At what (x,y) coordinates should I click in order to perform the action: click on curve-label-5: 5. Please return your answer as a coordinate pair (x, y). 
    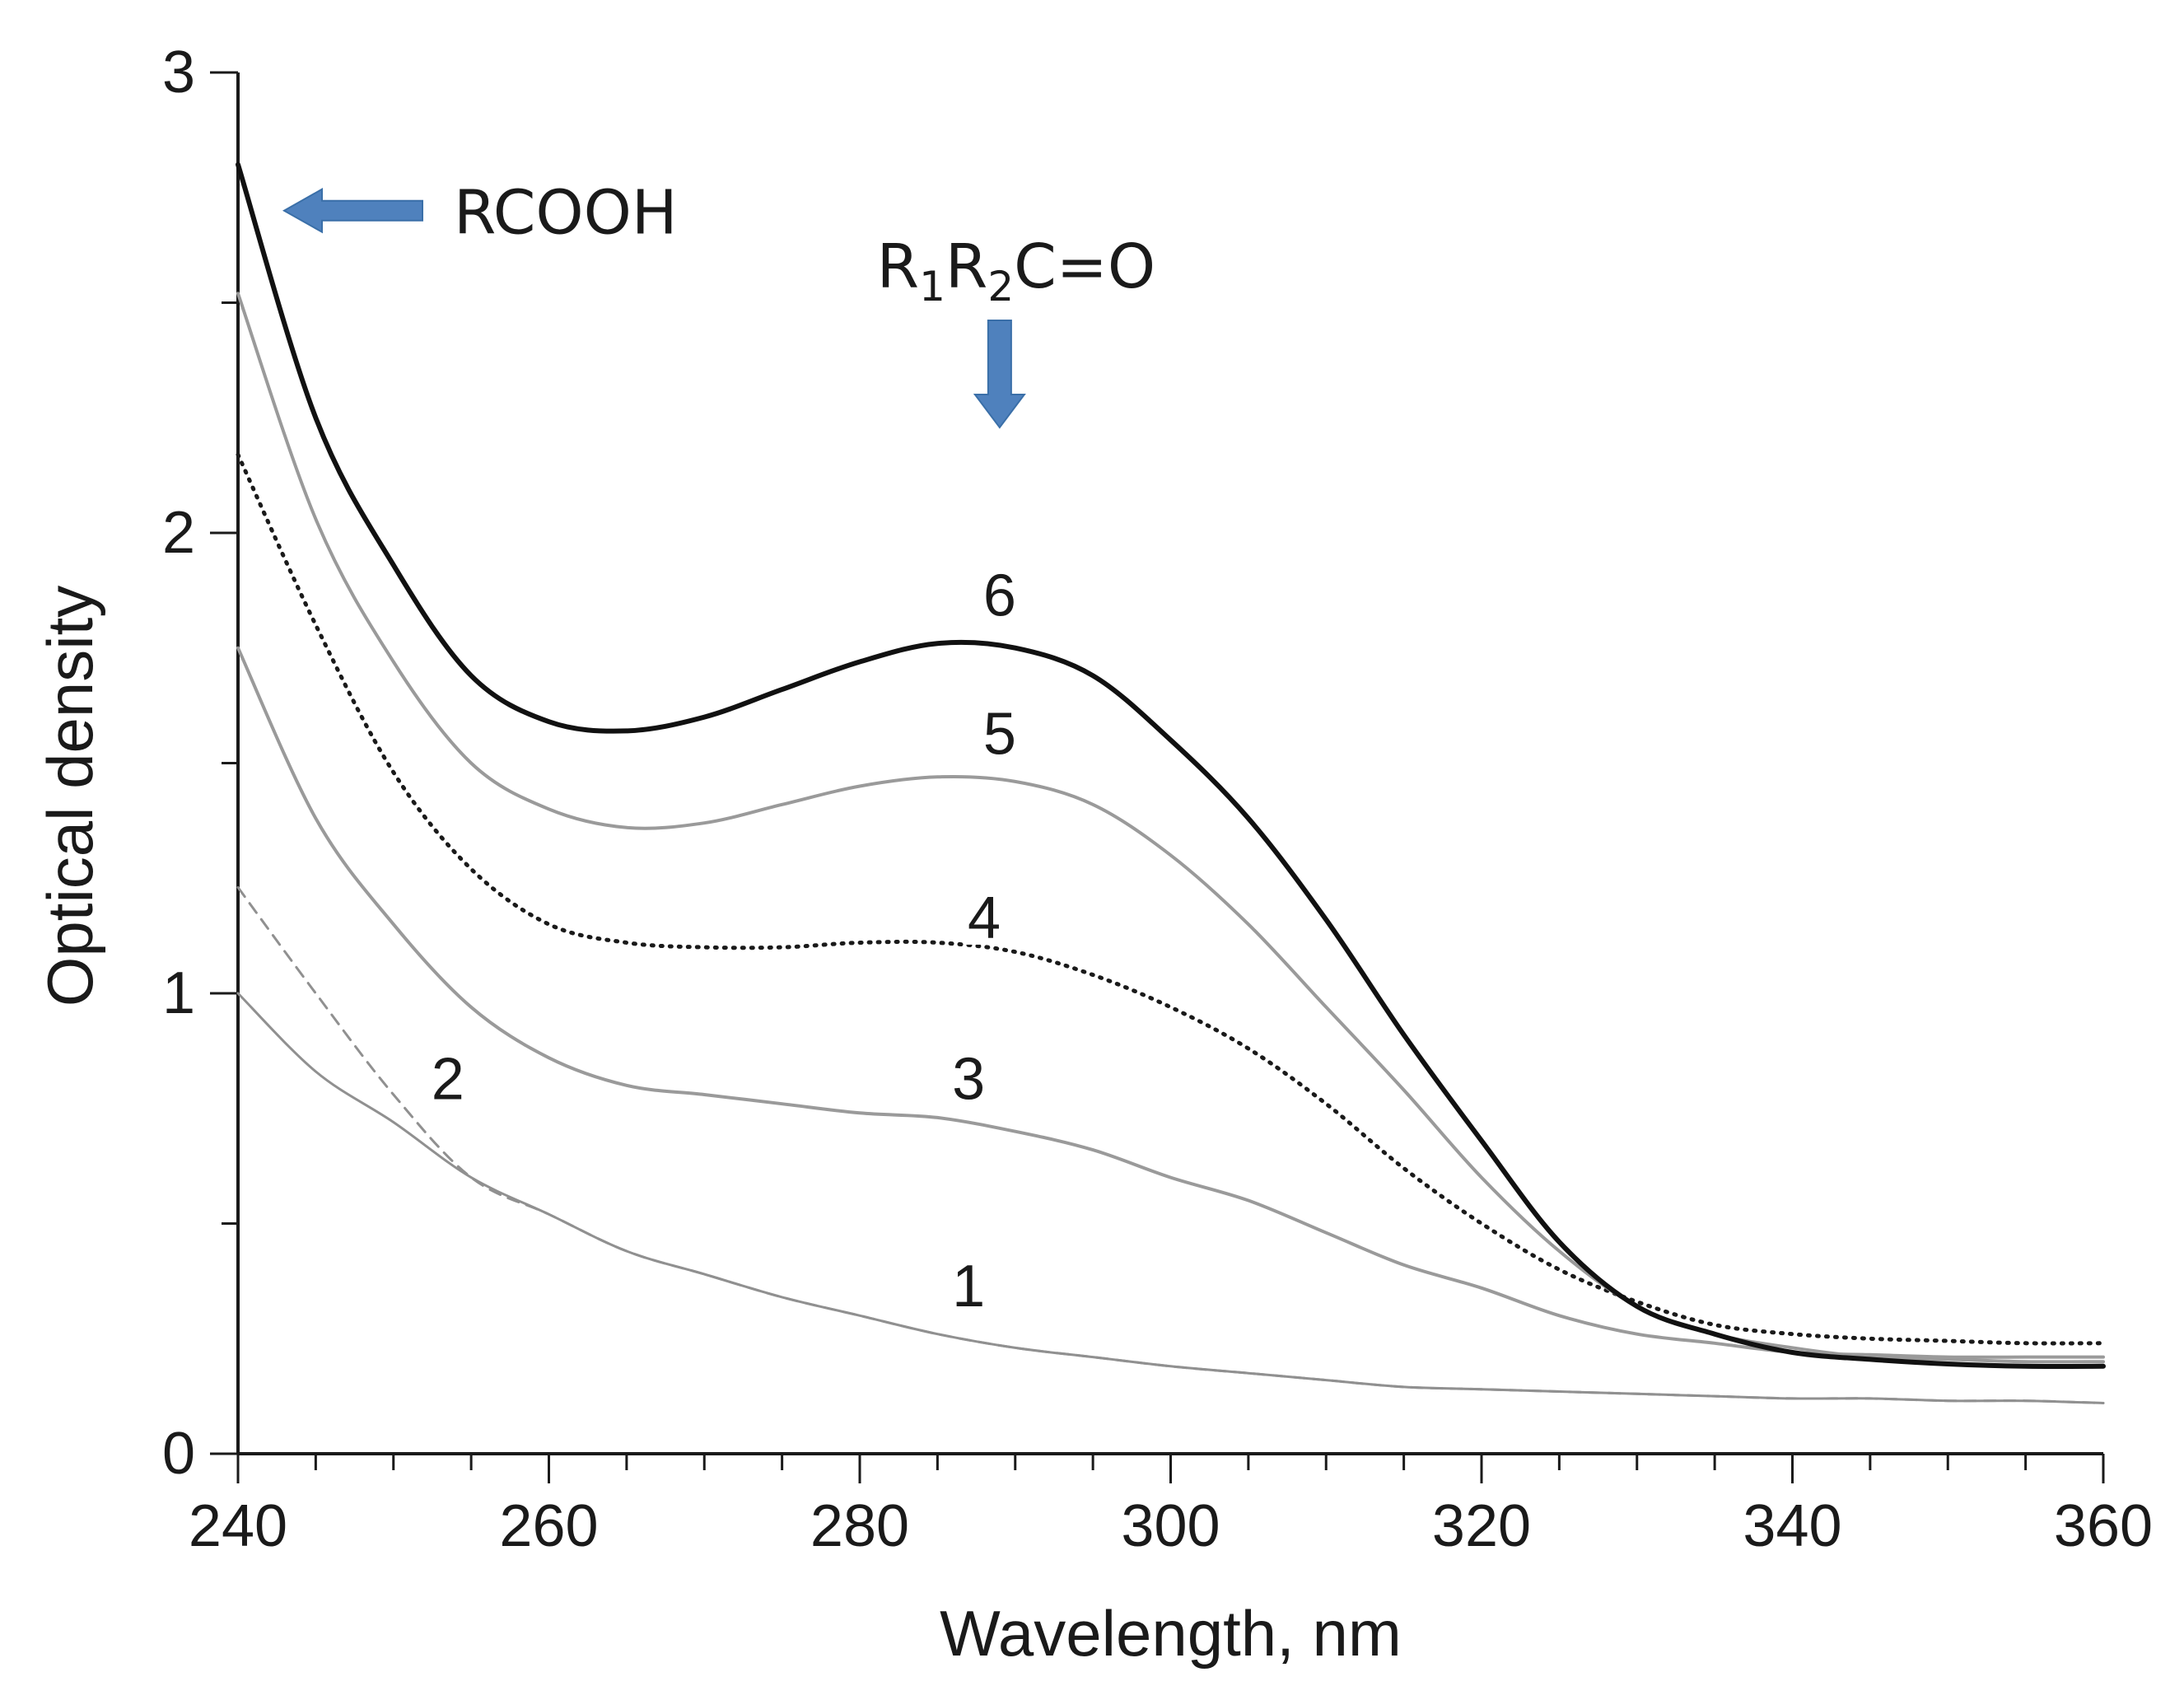
    Looking at the image, I should click on (999, 734).